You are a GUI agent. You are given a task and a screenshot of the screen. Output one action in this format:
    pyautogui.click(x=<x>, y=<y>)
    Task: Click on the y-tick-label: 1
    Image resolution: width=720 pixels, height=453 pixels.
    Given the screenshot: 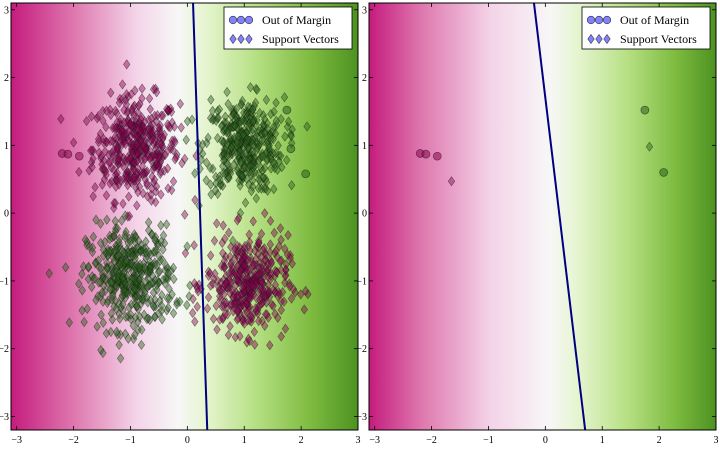 What is the action you would take?
    pyautogui.click(x=364, y=146)
    